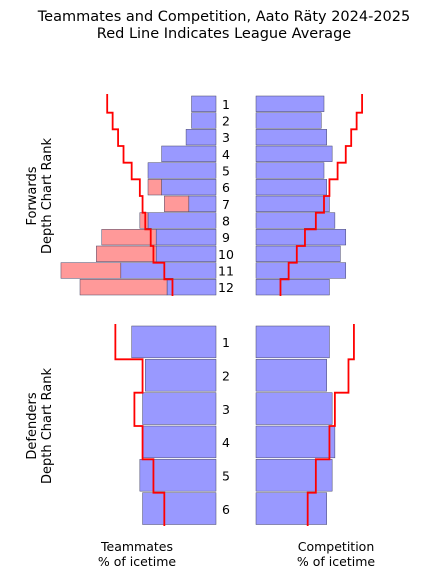 This screenshot has width=448, height=580. Describe the element at coordinates (226, 171) in the screenshot. I see `forwards-rank-label-5: 5` at that location.